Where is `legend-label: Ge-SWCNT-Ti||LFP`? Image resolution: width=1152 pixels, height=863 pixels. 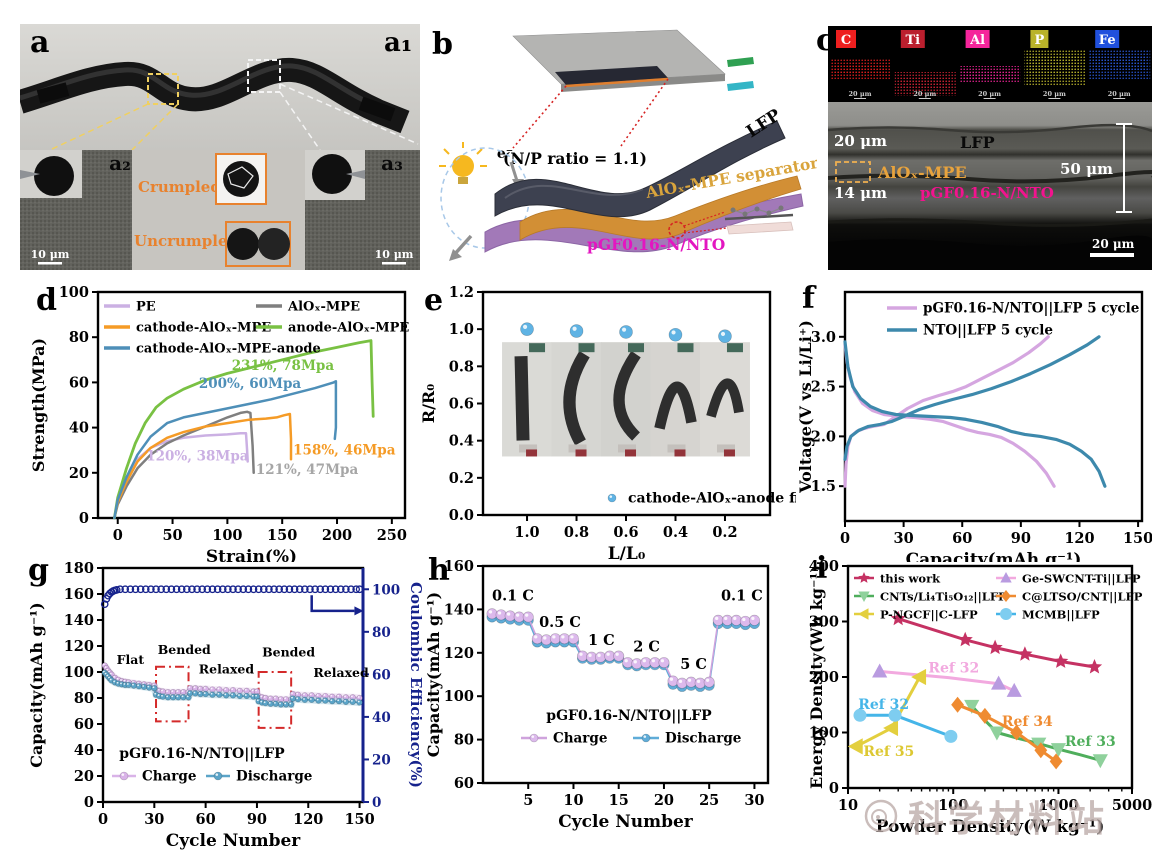
legend-label: Ge-SWCNT-Ti||LFP is located at coordinates (1081, 579).